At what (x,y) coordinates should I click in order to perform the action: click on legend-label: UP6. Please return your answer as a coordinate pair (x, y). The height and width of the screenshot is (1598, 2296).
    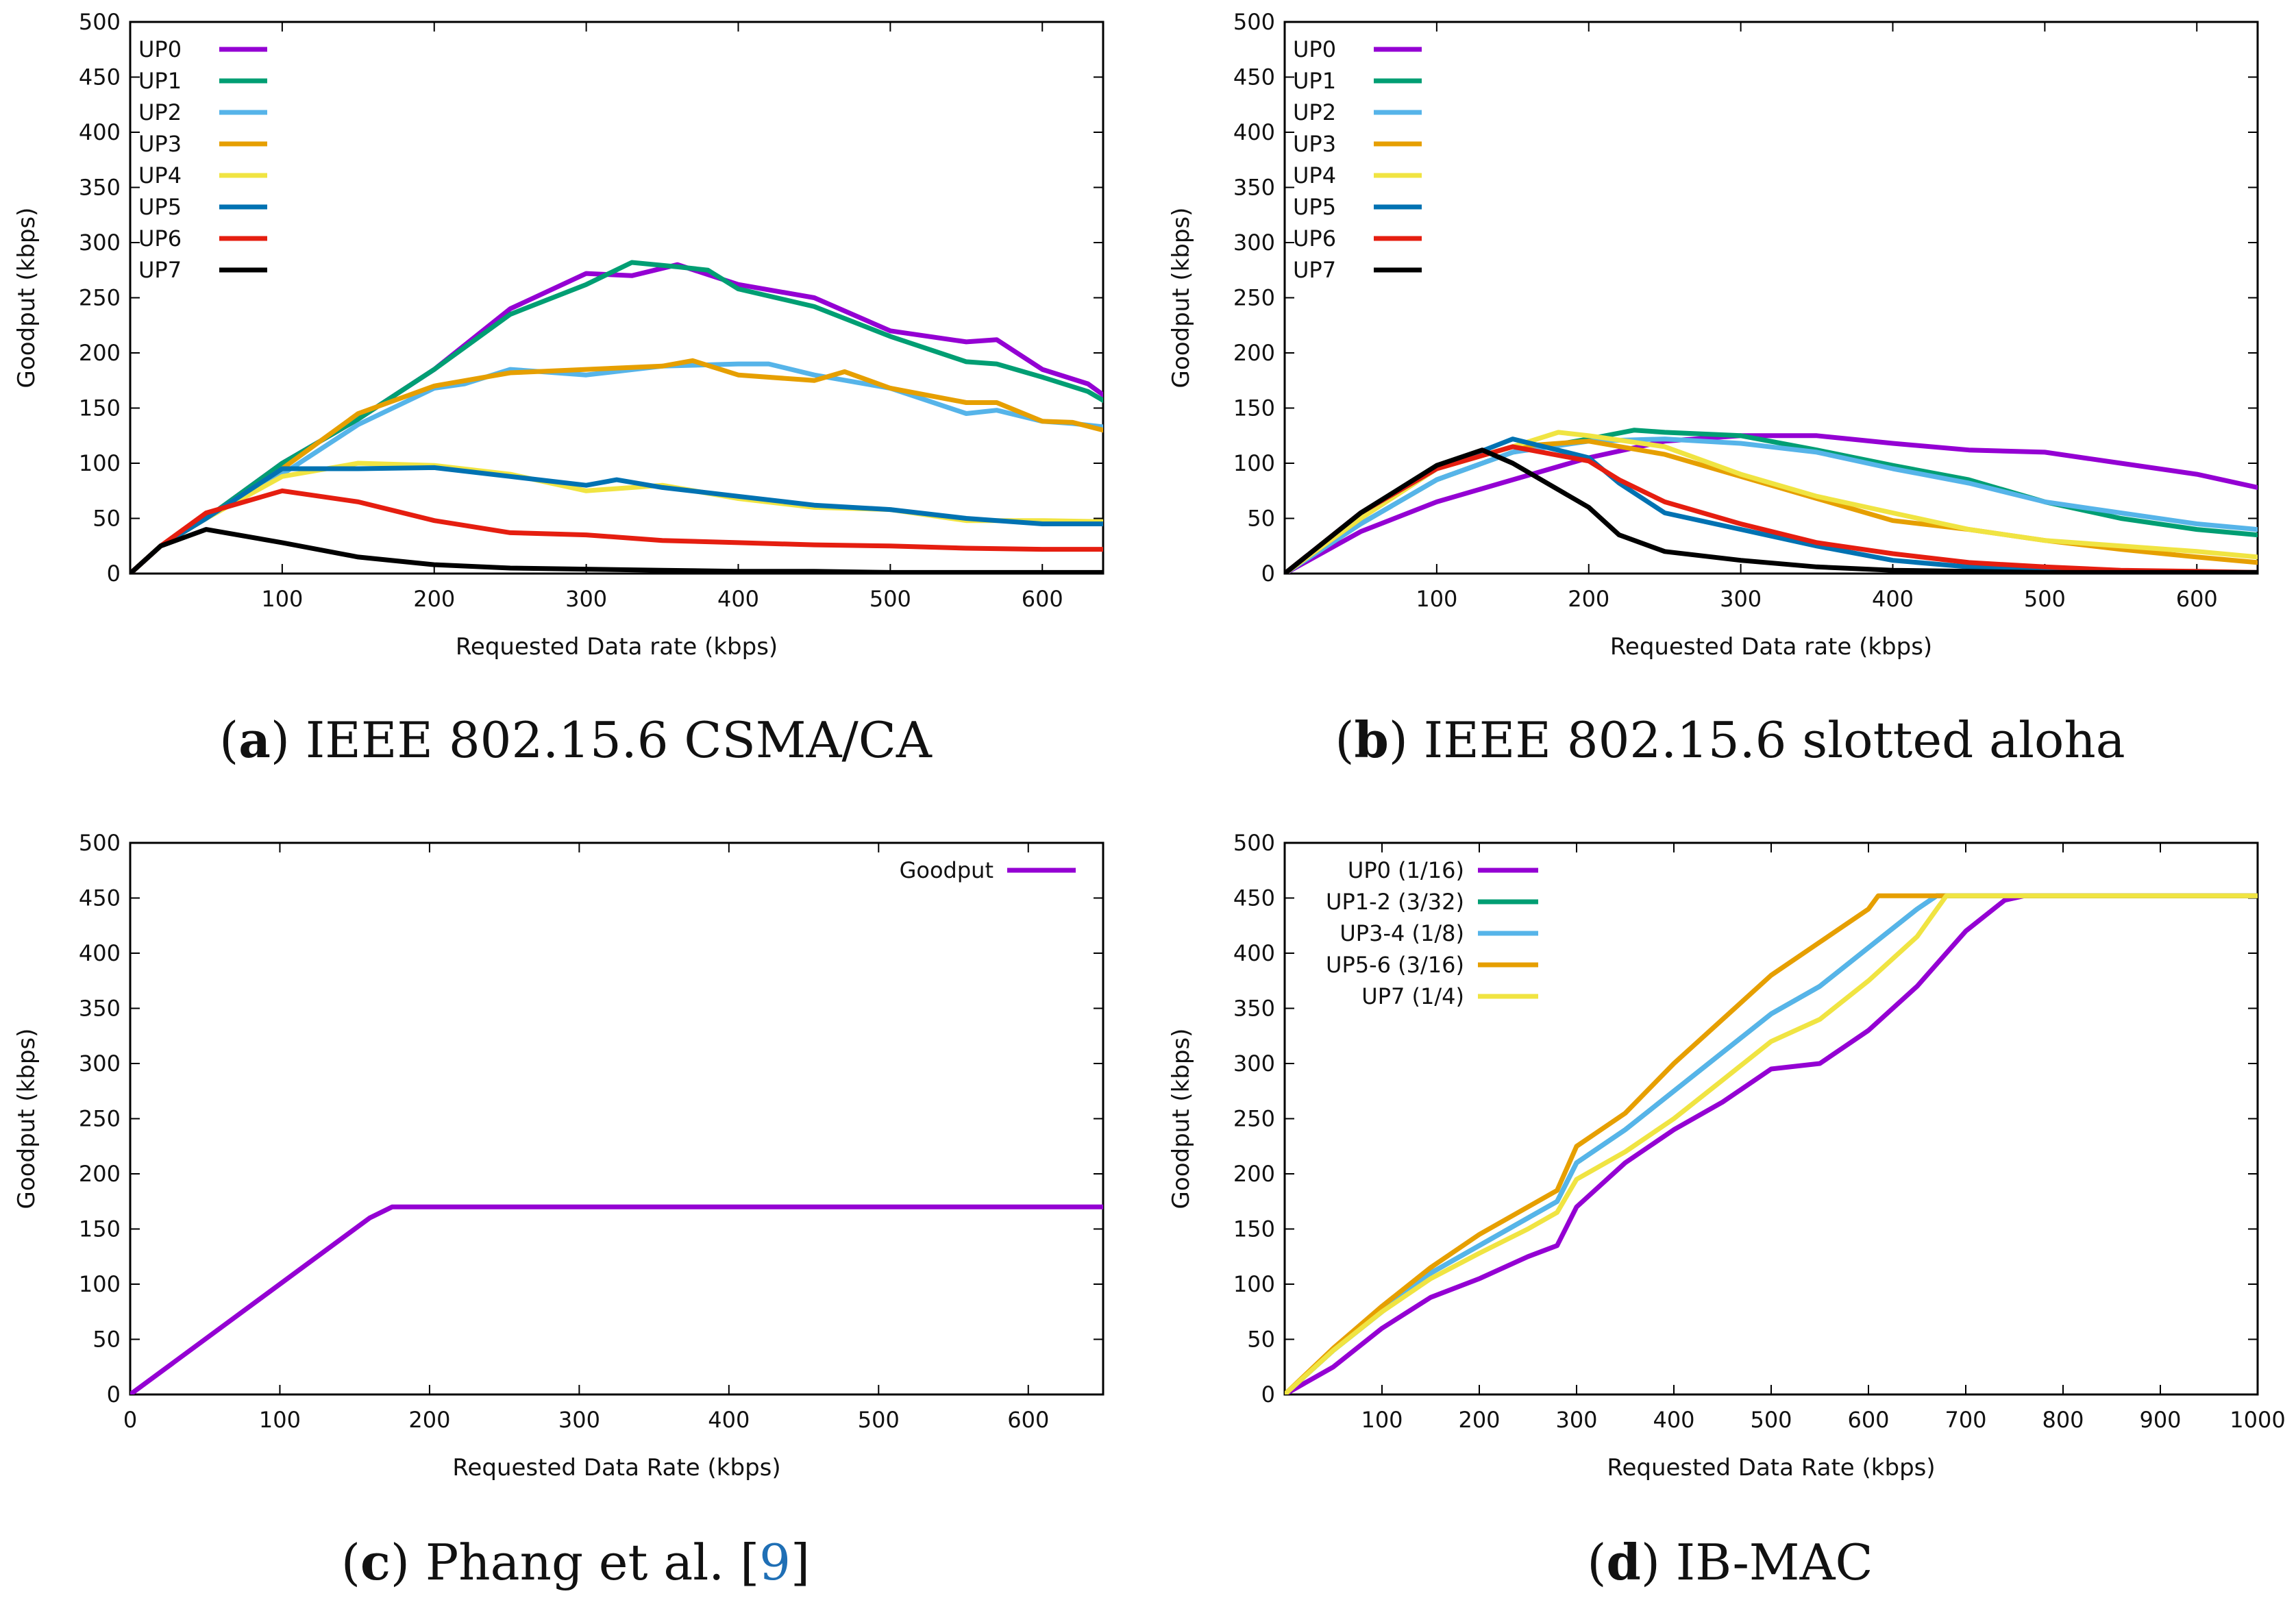
    Looking at the image, I should click on (1314, 238).